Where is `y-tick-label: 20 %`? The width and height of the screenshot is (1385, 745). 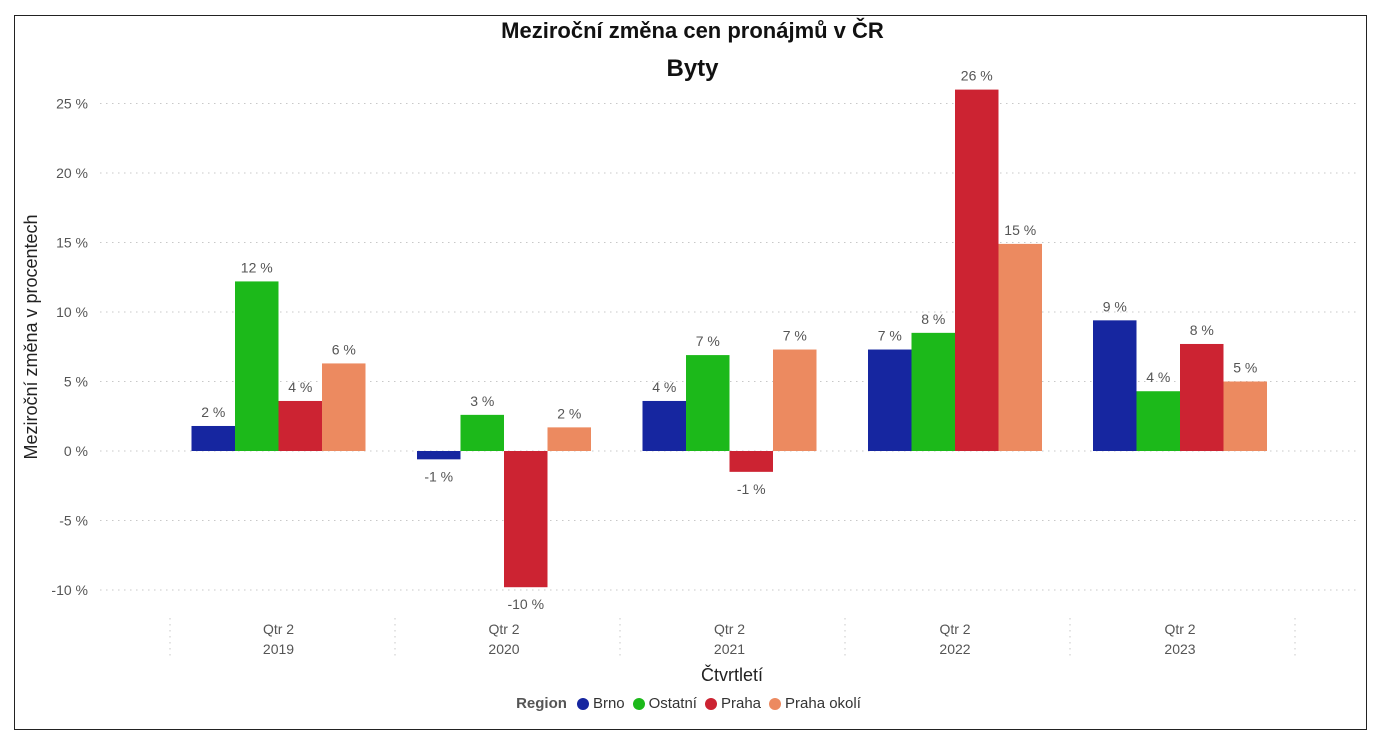 y-tick-label: 20 % is located at coordinates (72, 173).